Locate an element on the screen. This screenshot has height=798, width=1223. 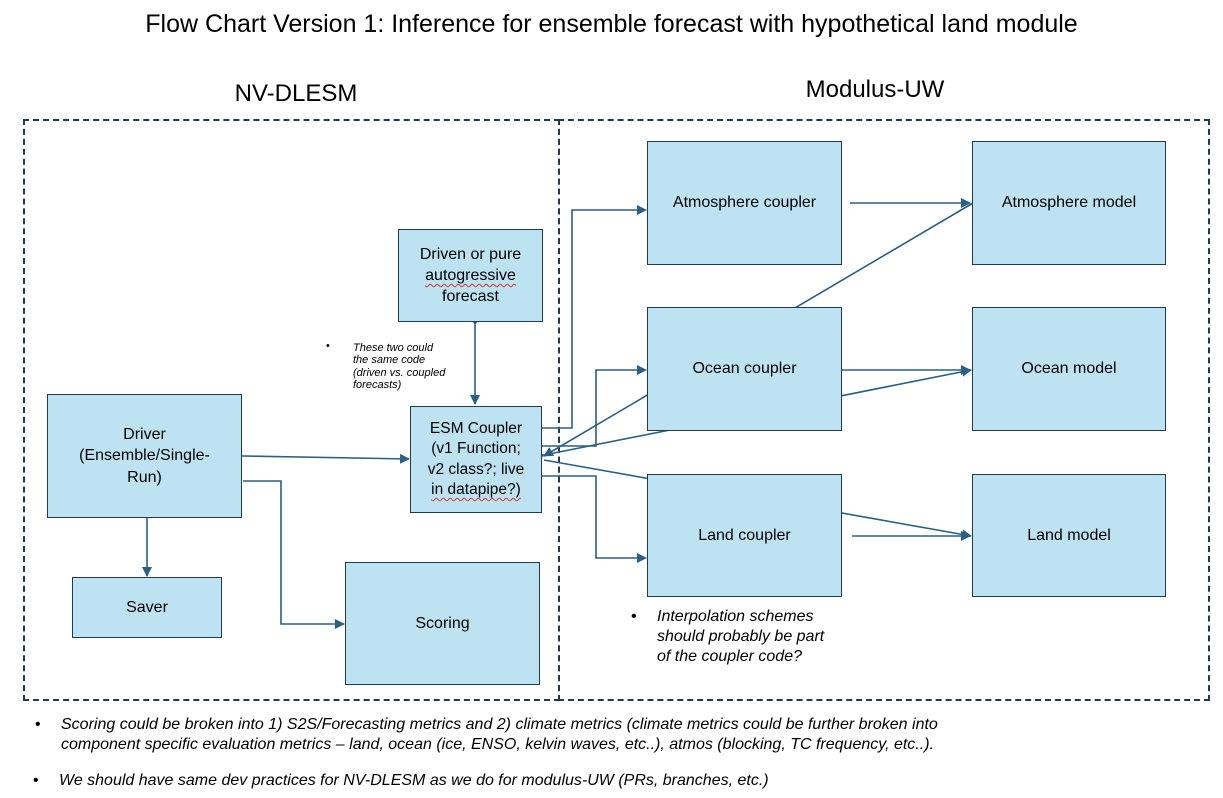
node-ocean-coupler: Ocean coupler is located at coordinates (744, 369).